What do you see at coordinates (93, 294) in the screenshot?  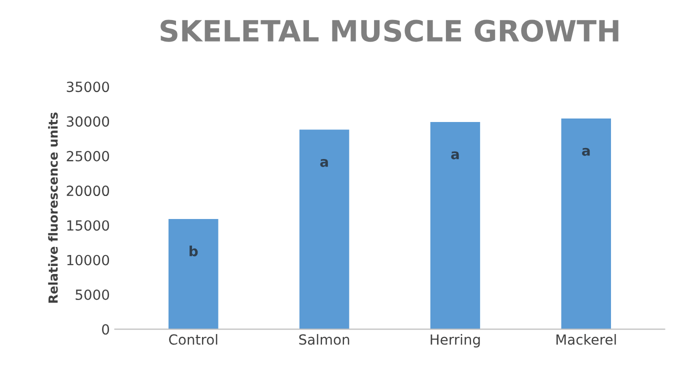 I see `y-tick-label: 5000` at bounding box center [93, 294].